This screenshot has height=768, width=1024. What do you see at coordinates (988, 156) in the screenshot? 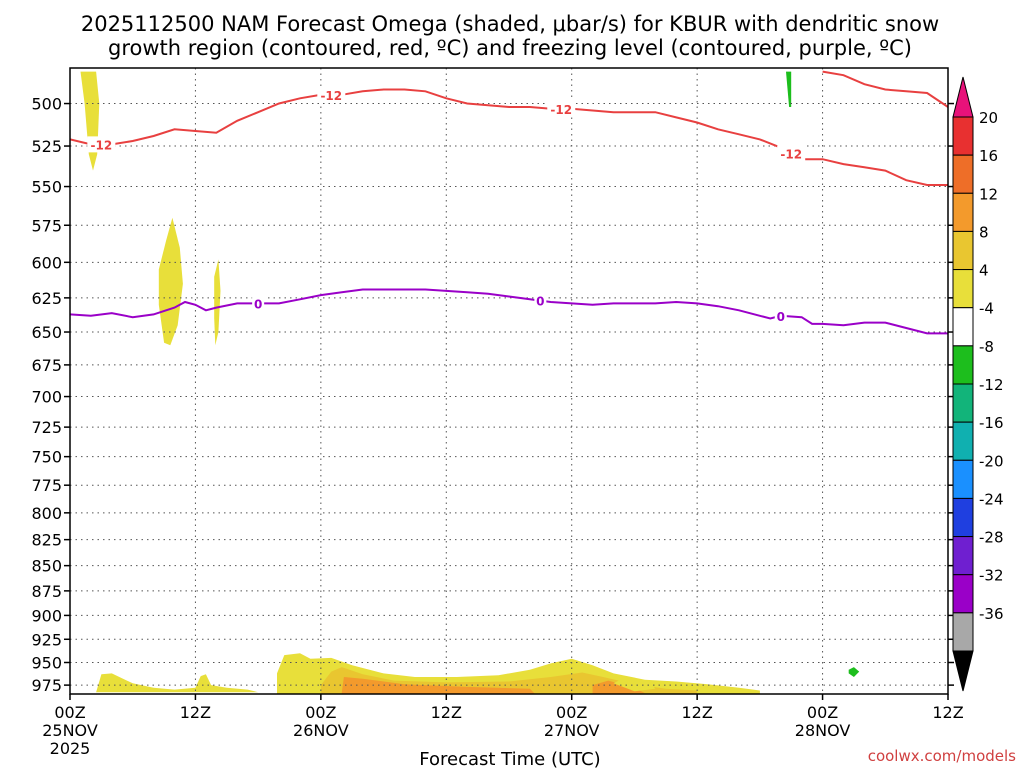
I see `colorbar-label-1: 16` at bounding box center [988, 156].